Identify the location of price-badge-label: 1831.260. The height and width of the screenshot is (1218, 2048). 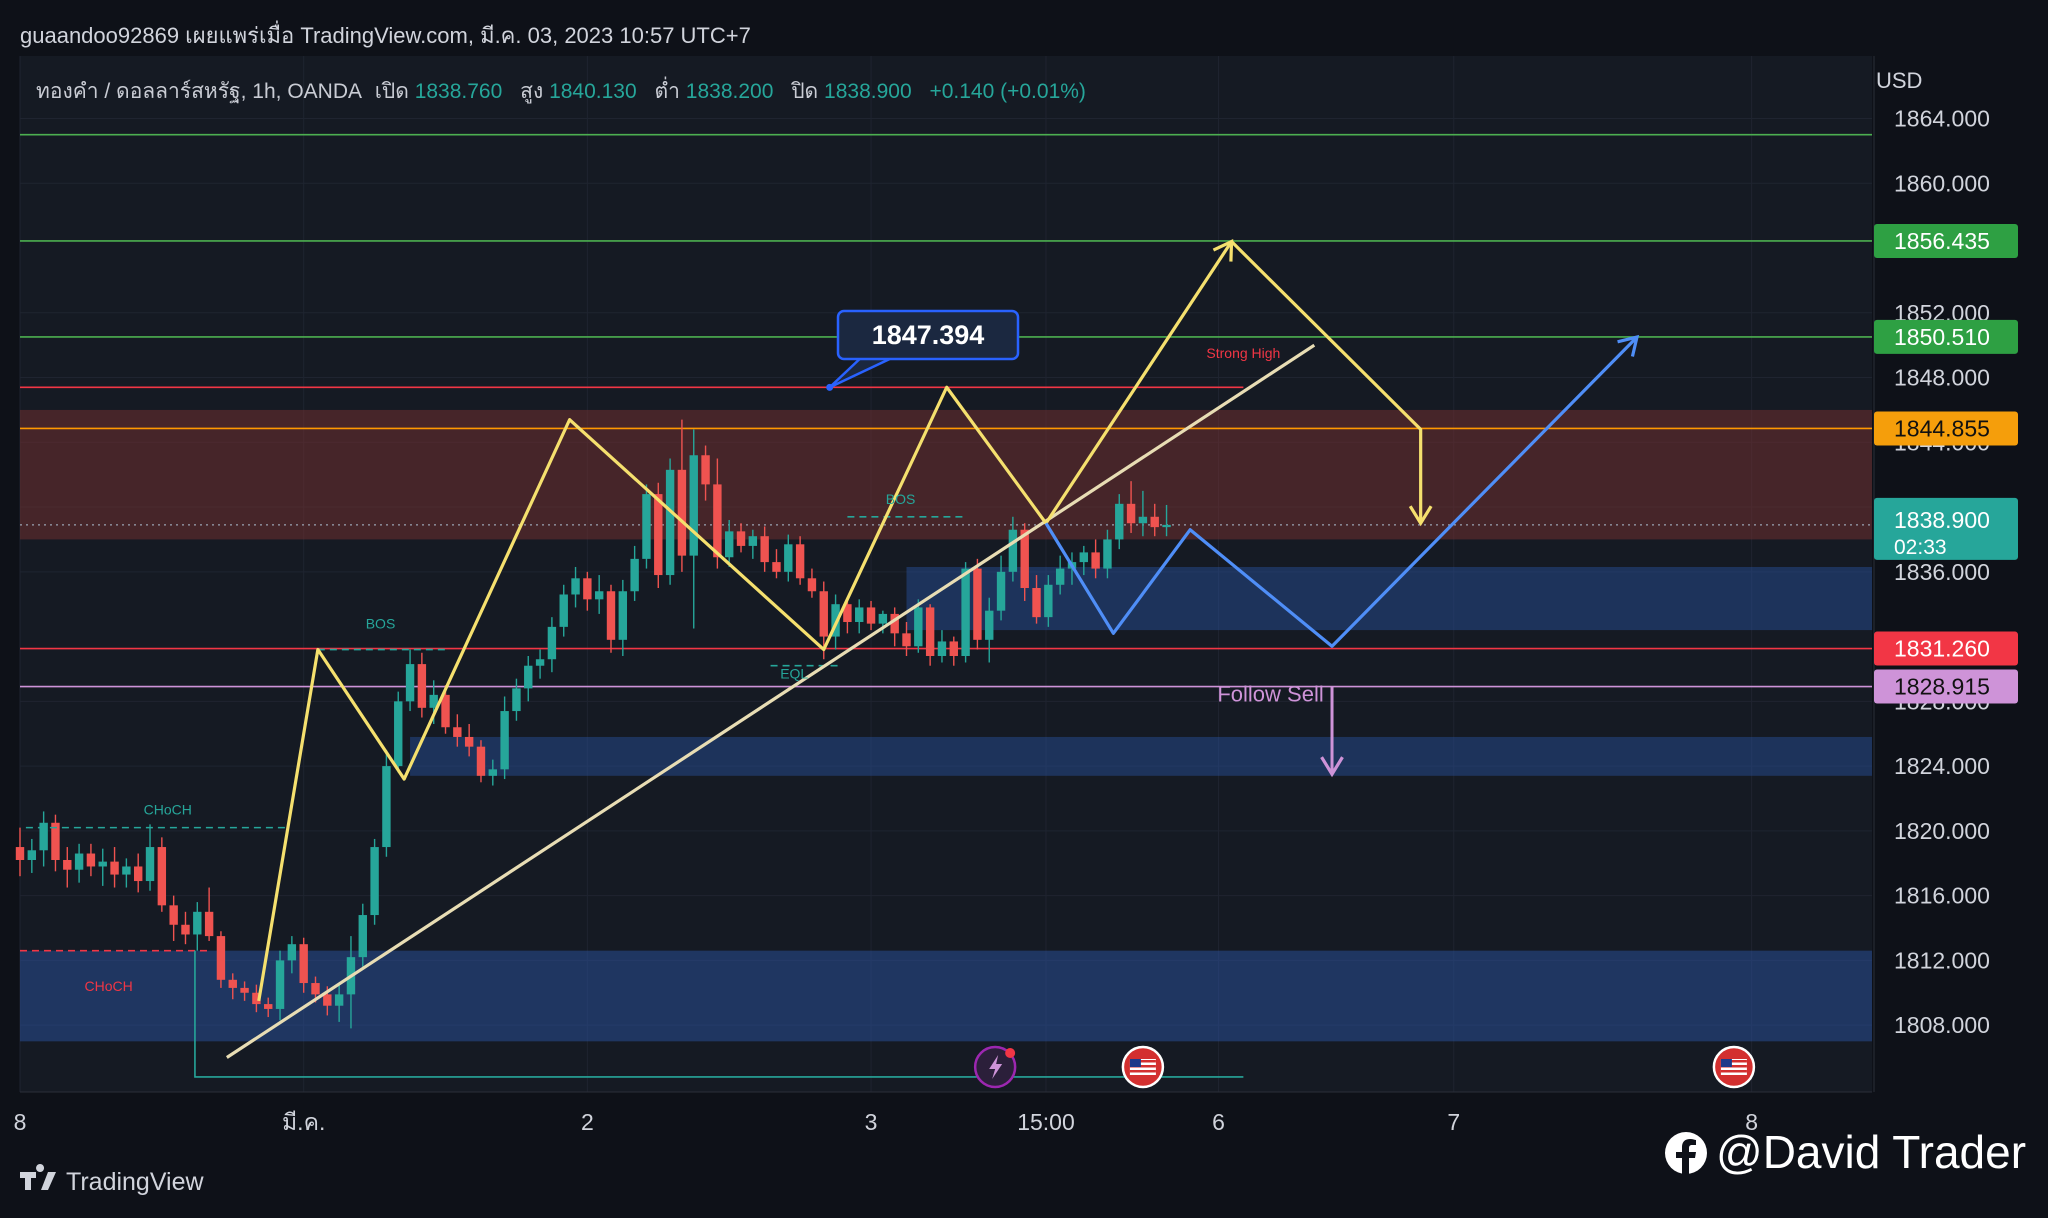
(1942, 649).